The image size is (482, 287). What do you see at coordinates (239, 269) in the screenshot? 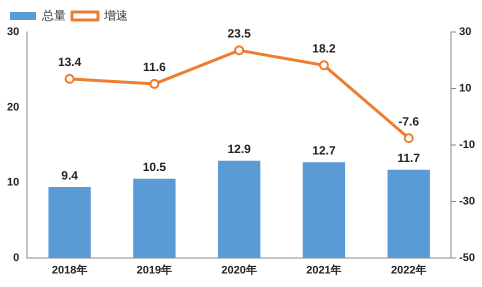
I see `x-tick-label: 2020年` at bounding box center [239, 269].